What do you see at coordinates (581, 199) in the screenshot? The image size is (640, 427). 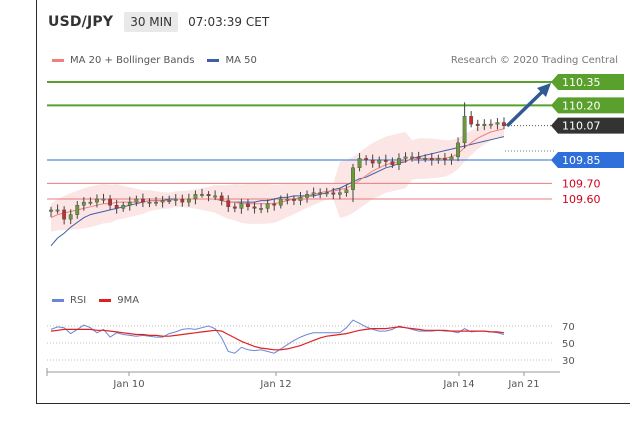 I see `level-text-5: 109.60` at bounding box center [581, 199].